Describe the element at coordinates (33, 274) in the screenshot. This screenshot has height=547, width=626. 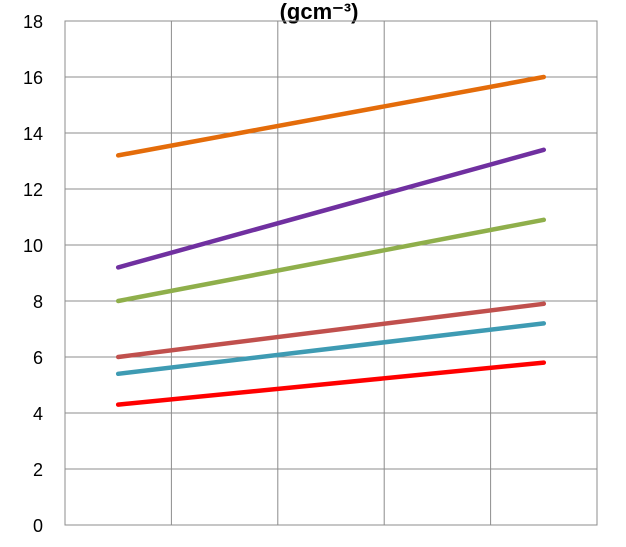
I see `y-axis-tick-labels: 0 2 4 6 8 10 12 14 16 18` at that location.